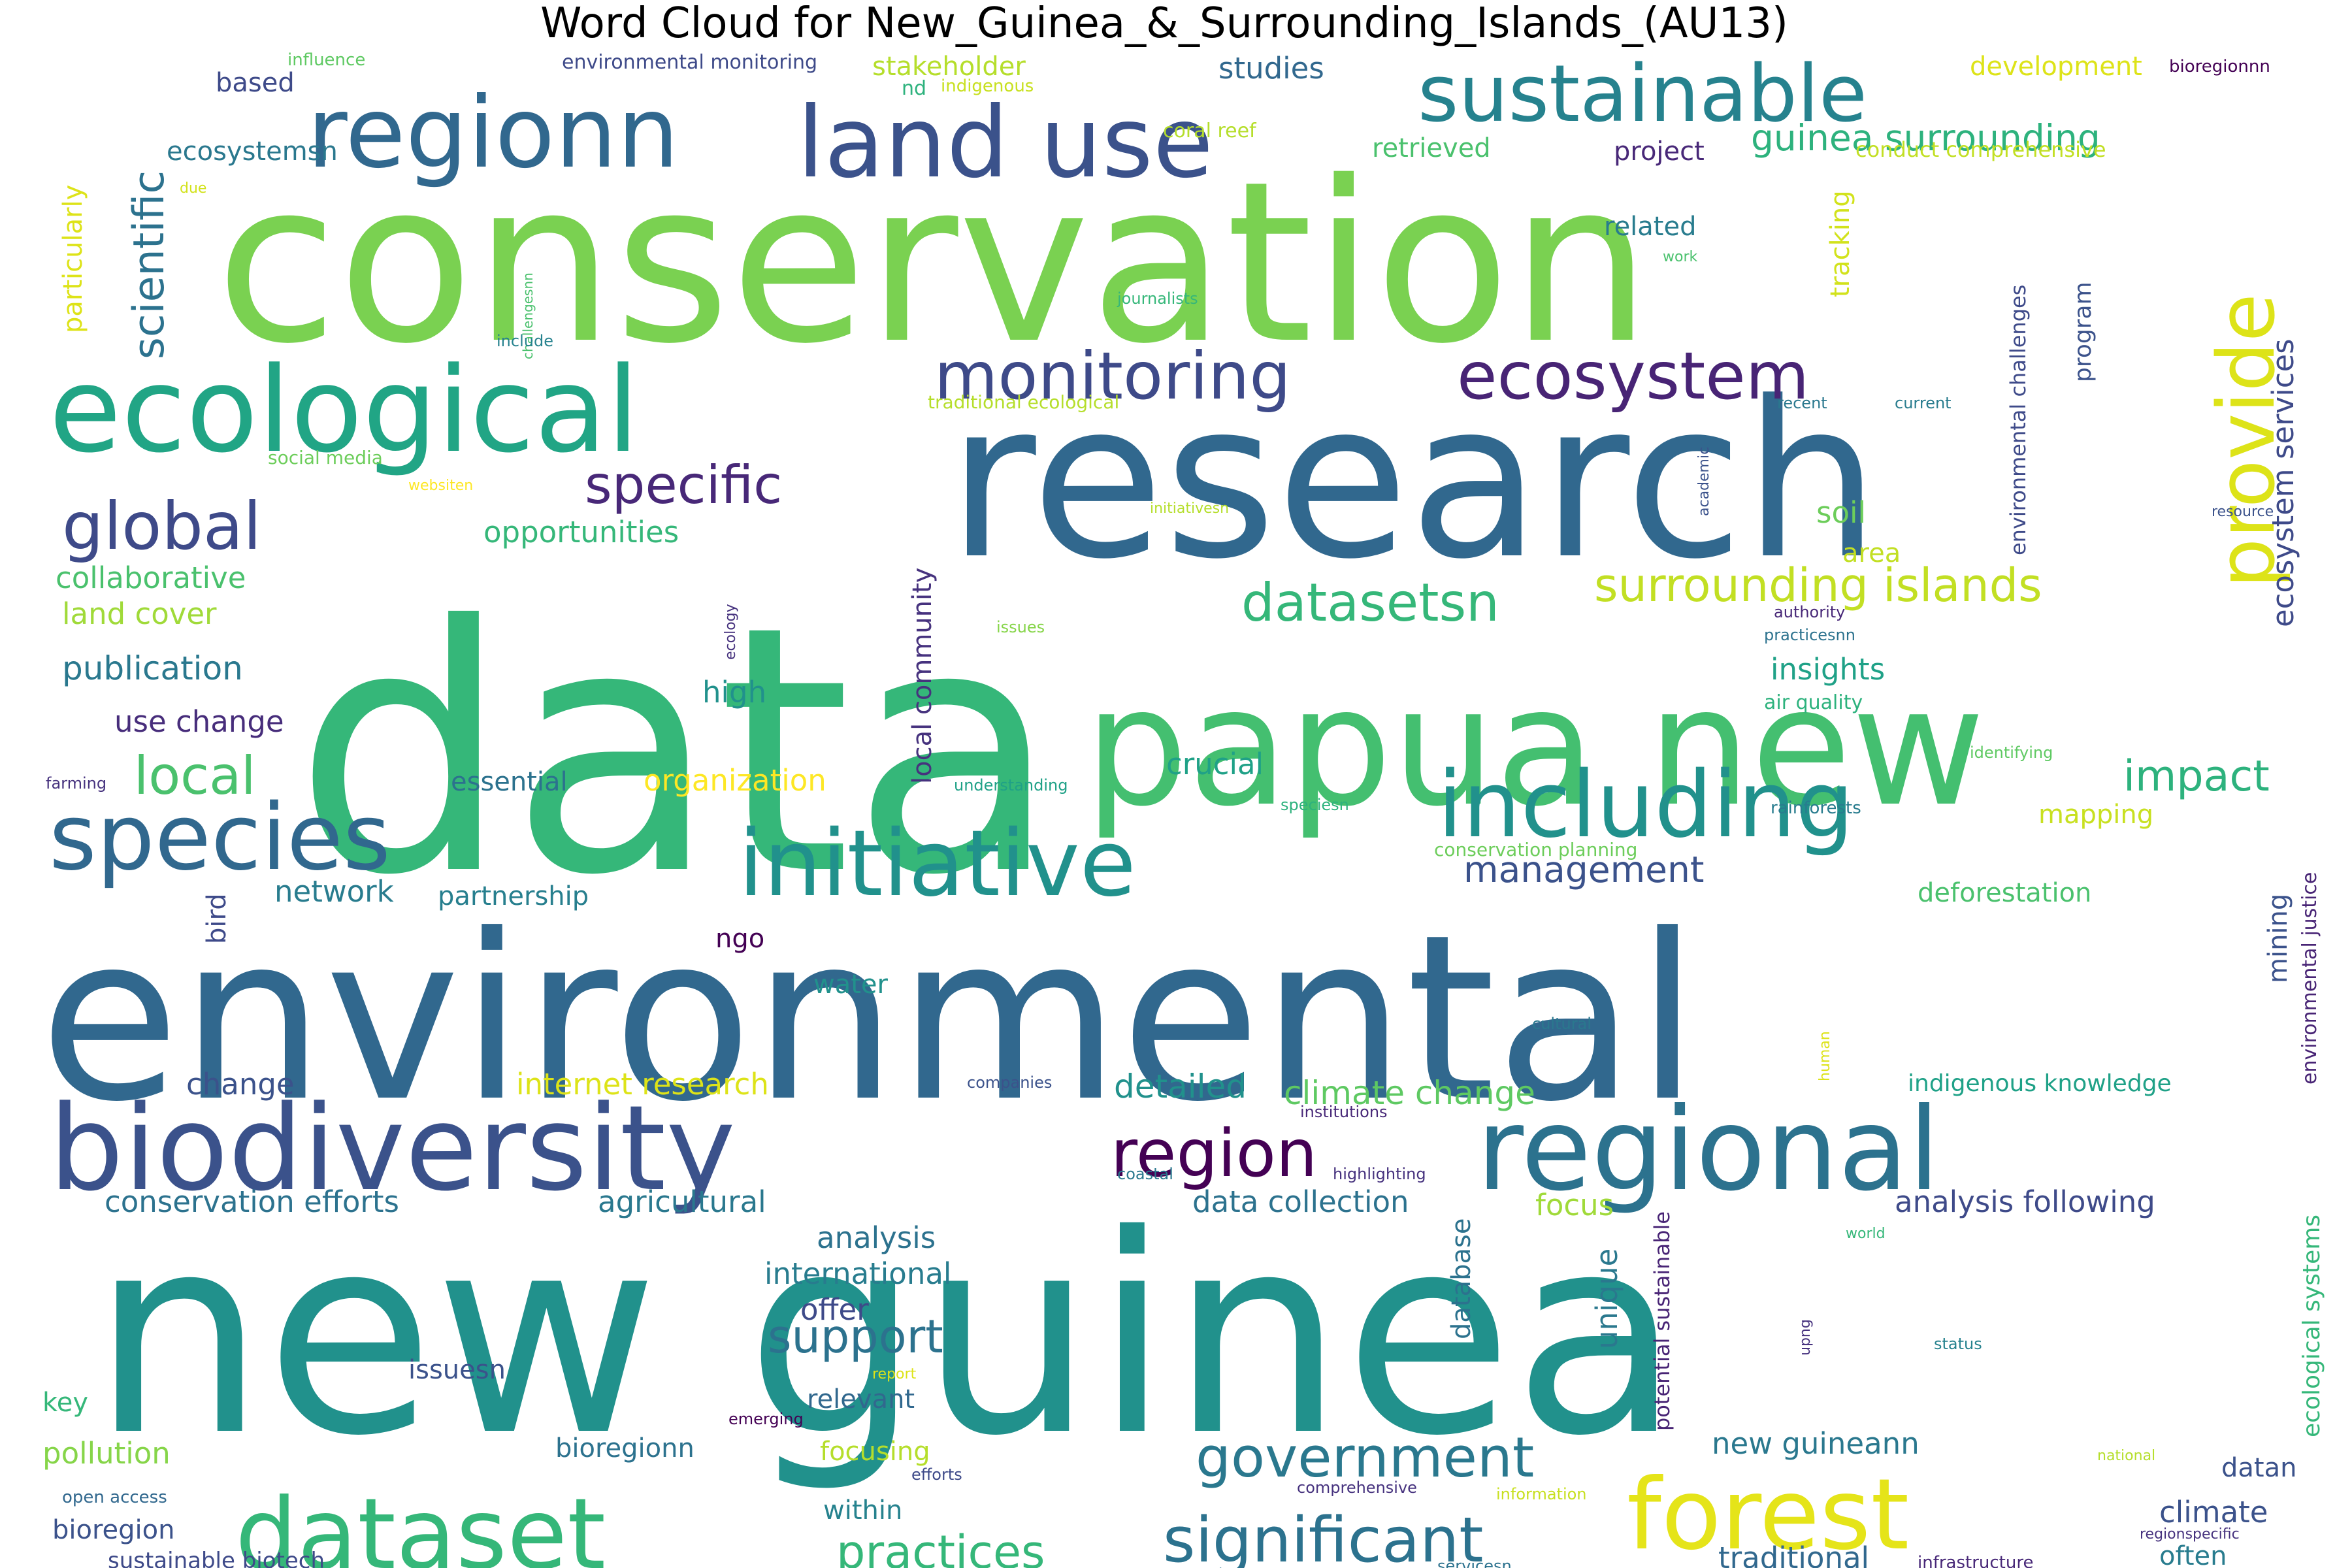  Describe the element at coordinates (1815, 1443) in the screenshot. I see `word-new-guineann: new guineann` at that location.